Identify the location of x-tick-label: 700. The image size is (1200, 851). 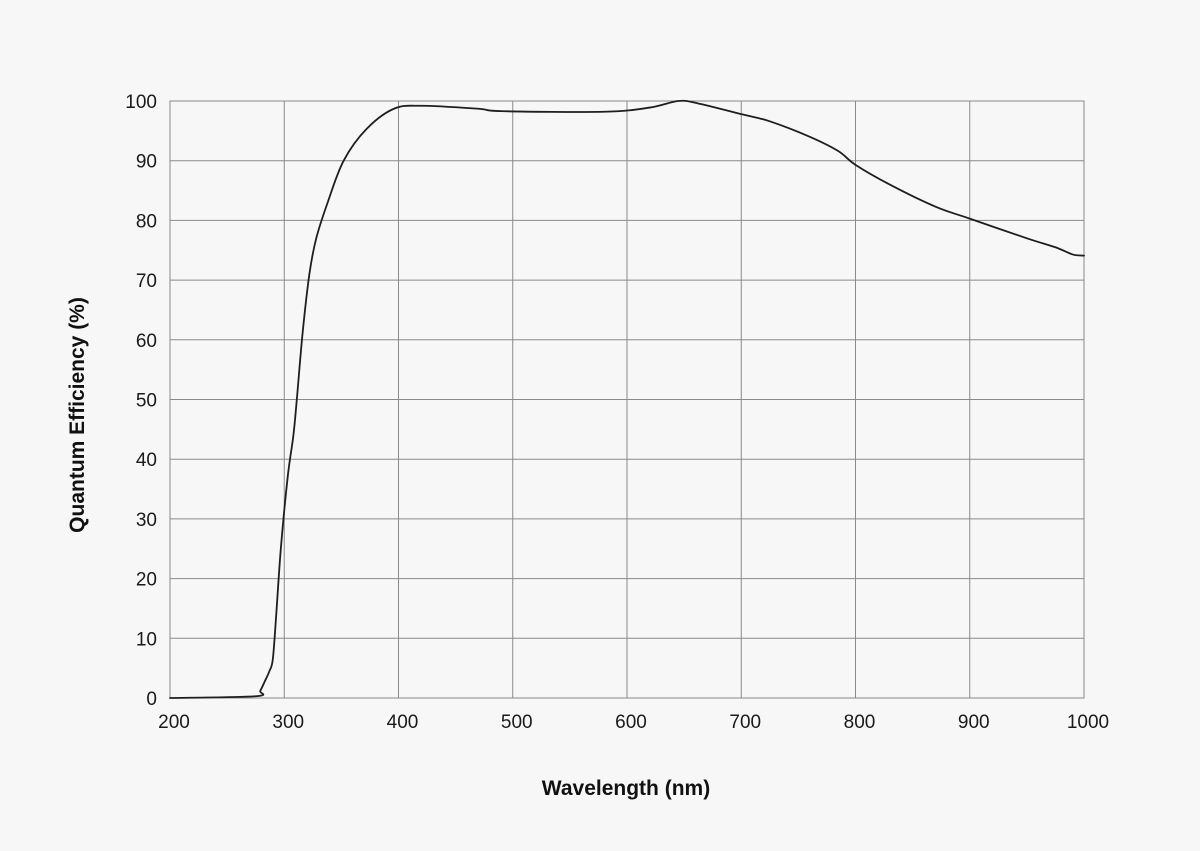
(745, 722).